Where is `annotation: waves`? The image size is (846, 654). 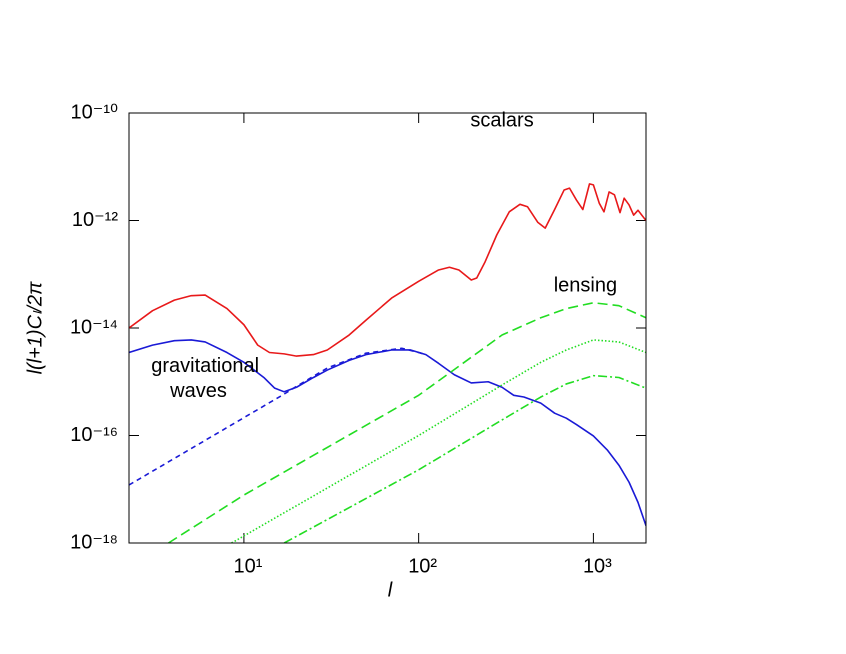
annotation: waves is located at coordinates (198, 391).